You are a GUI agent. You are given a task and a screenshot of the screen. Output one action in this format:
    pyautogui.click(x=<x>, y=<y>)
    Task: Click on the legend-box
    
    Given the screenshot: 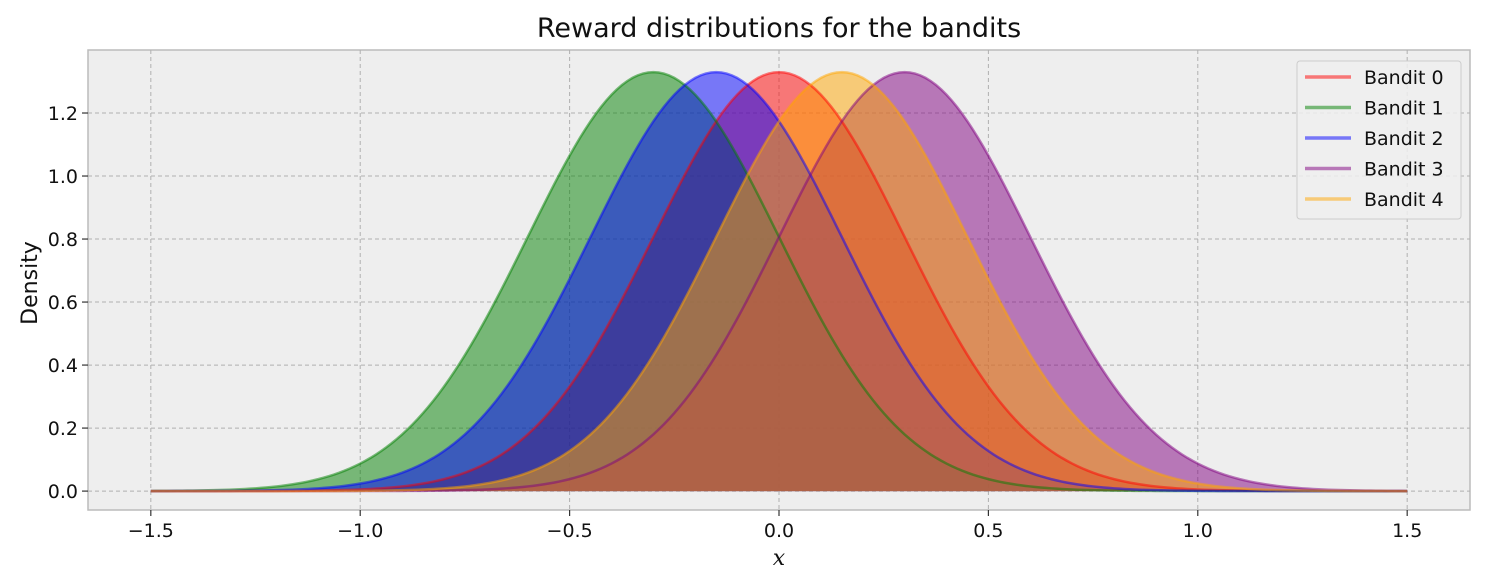 What is the action you would take?
    pyautogui.click(x=1379, y=140)
    